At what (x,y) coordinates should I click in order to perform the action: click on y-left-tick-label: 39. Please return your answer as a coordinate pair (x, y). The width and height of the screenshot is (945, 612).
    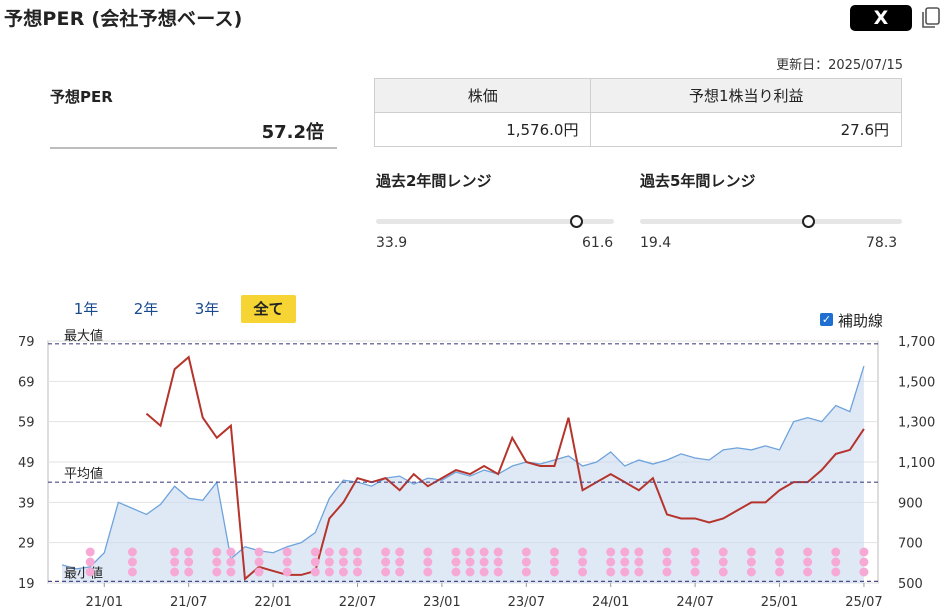
    Looking at the image, I should click on (26, 503).